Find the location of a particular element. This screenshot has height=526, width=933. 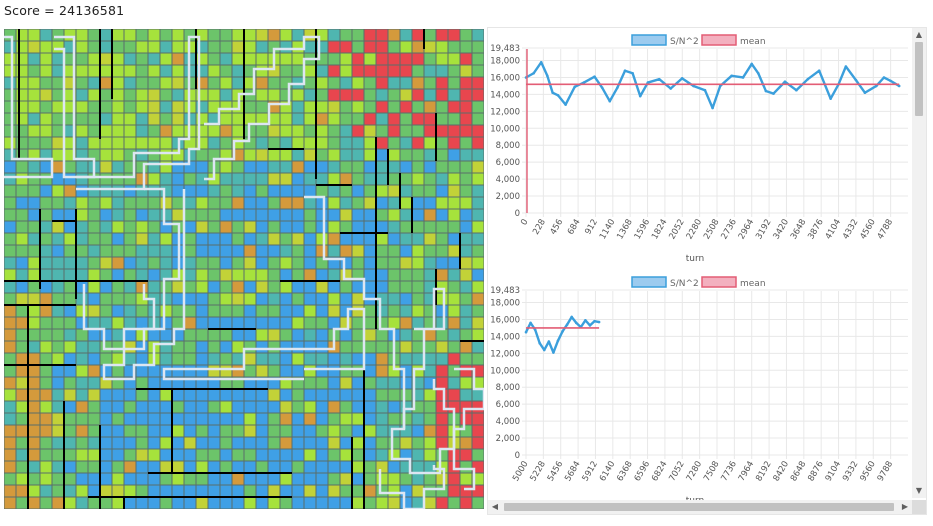

horizontal-scroll-thumb is located at coordinates (699, 507).